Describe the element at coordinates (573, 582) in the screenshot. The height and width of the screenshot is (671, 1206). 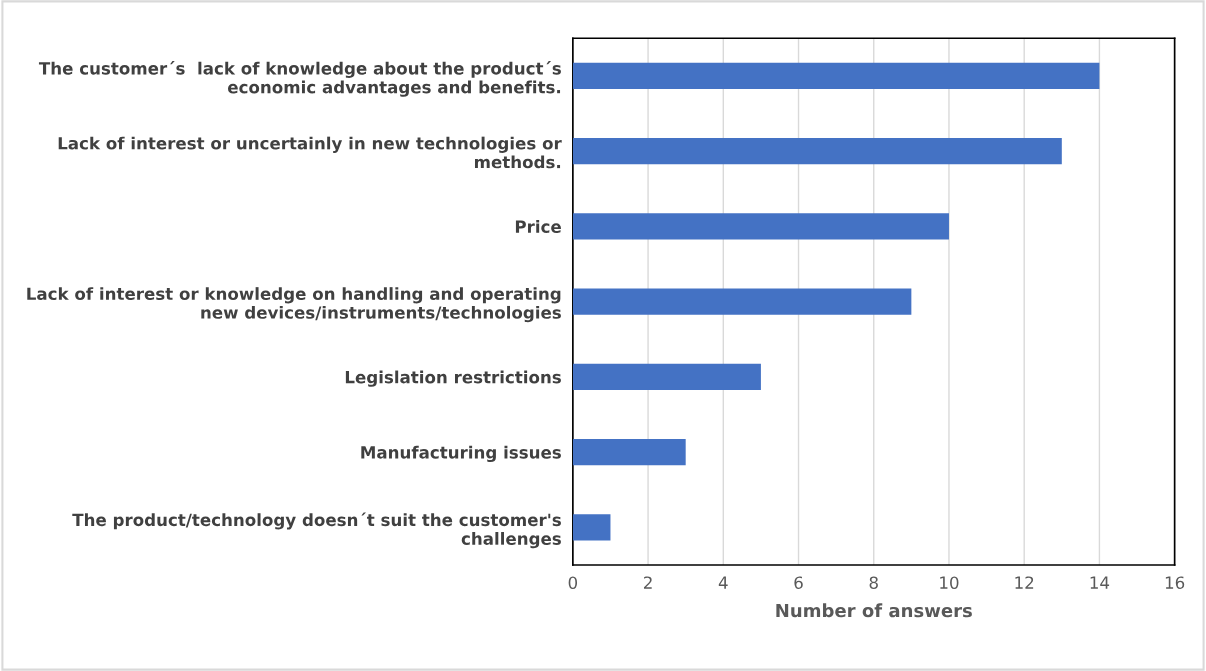
I see `x-tick-label: 0` at that location.